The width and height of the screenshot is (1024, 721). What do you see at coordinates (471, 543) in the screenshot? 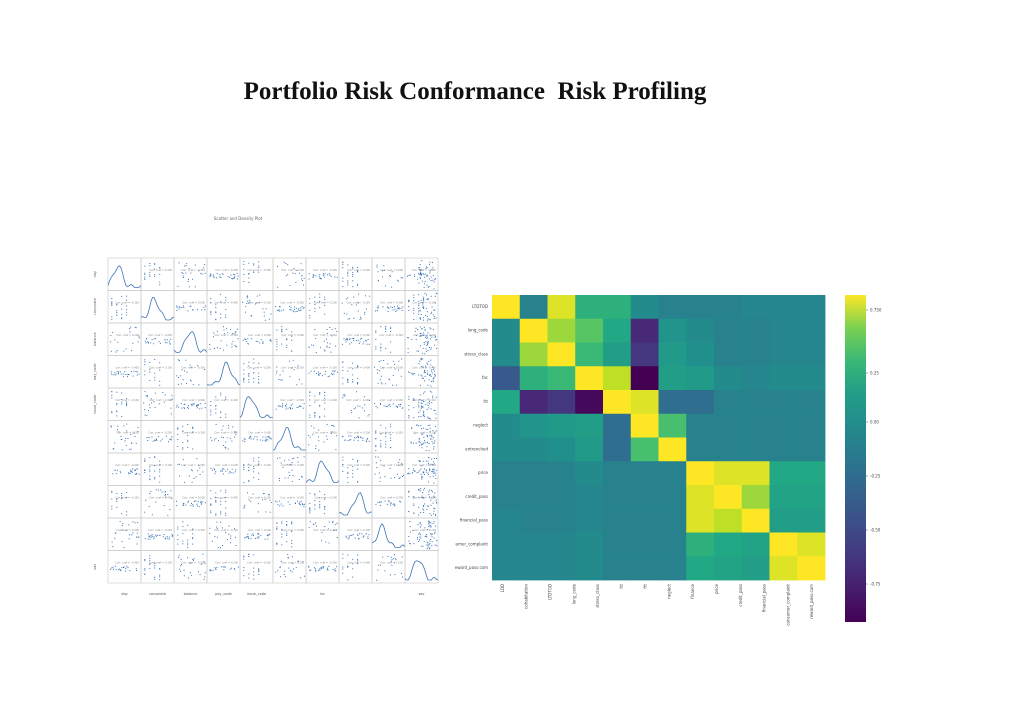
I see `heatmap-ylabel: consumer_complaint` at bounding box center [471, 543].